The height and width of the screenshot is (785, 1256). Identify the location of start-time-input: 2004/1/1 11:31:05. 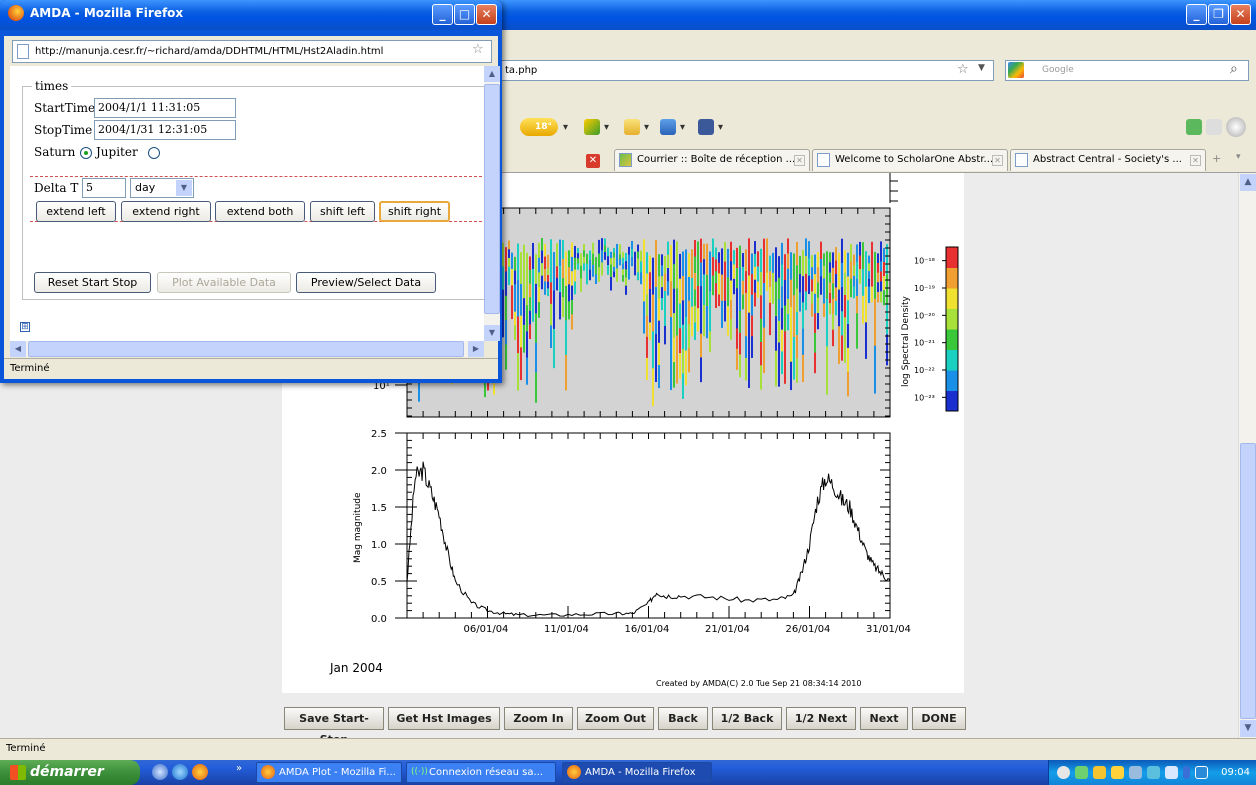
(165, 108).